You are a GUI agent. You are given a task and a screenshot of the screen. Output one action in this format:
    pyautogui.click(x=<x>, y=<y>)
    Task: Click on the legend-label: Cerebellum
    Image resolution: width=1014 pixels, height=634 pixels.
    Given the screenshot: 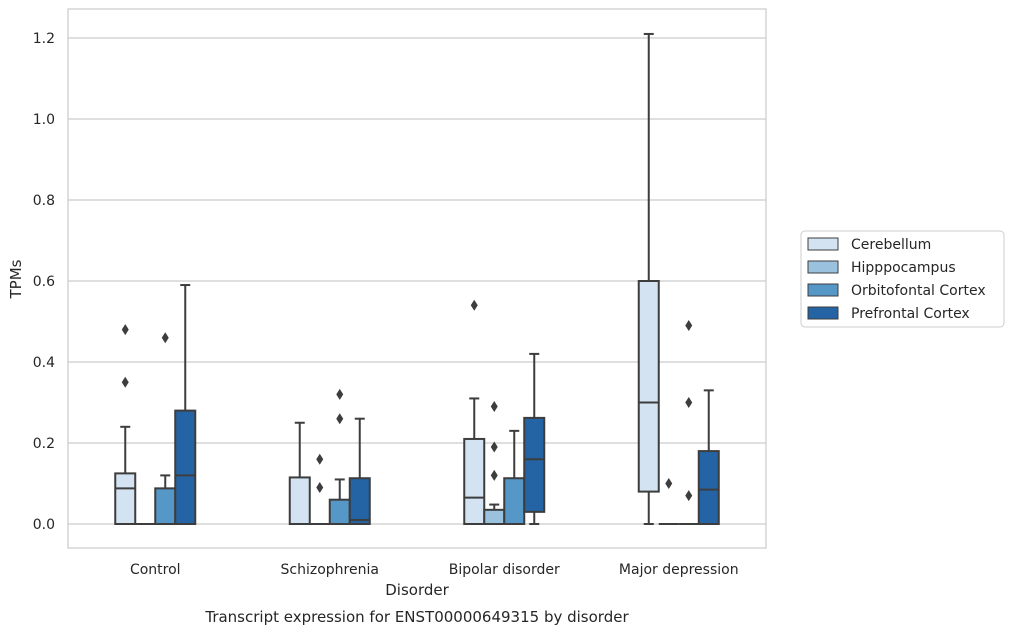 What is the action you would take?
    pyautogui.click(x=891, y=245)
    